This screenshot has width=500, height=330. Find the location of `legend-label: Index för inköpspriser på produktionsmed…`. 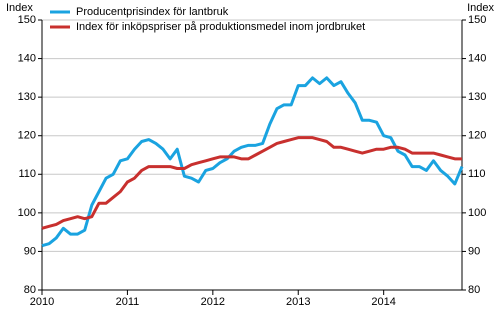

legend-label: Index för inköpspriser på produktionsmed… is located at coordinates (220, 27).